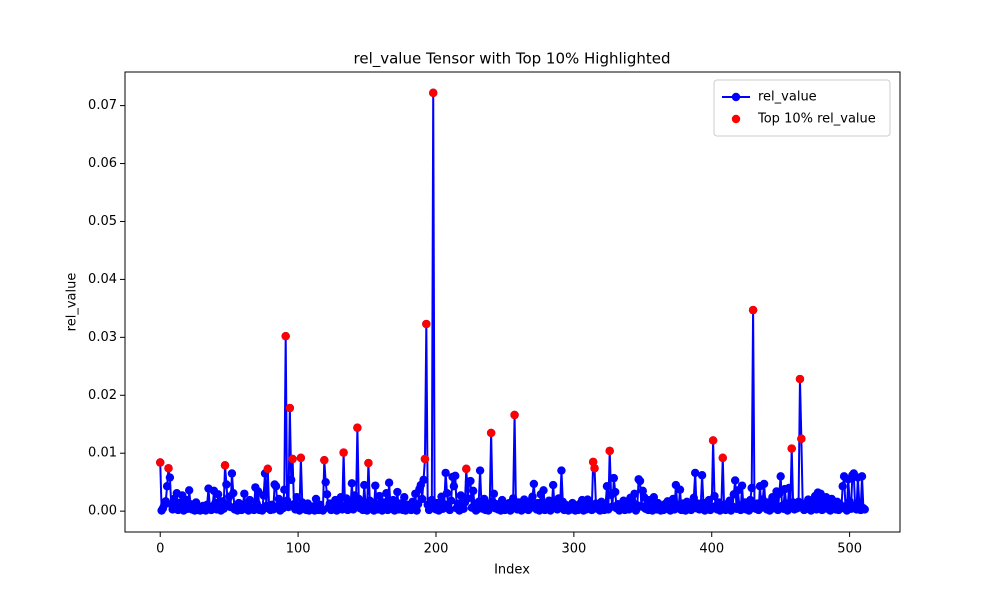 The image size is (1000, 600). Describe the element at coordinates (298, 549) in the screenshot. I see `x-tick-label: 100` at that location.